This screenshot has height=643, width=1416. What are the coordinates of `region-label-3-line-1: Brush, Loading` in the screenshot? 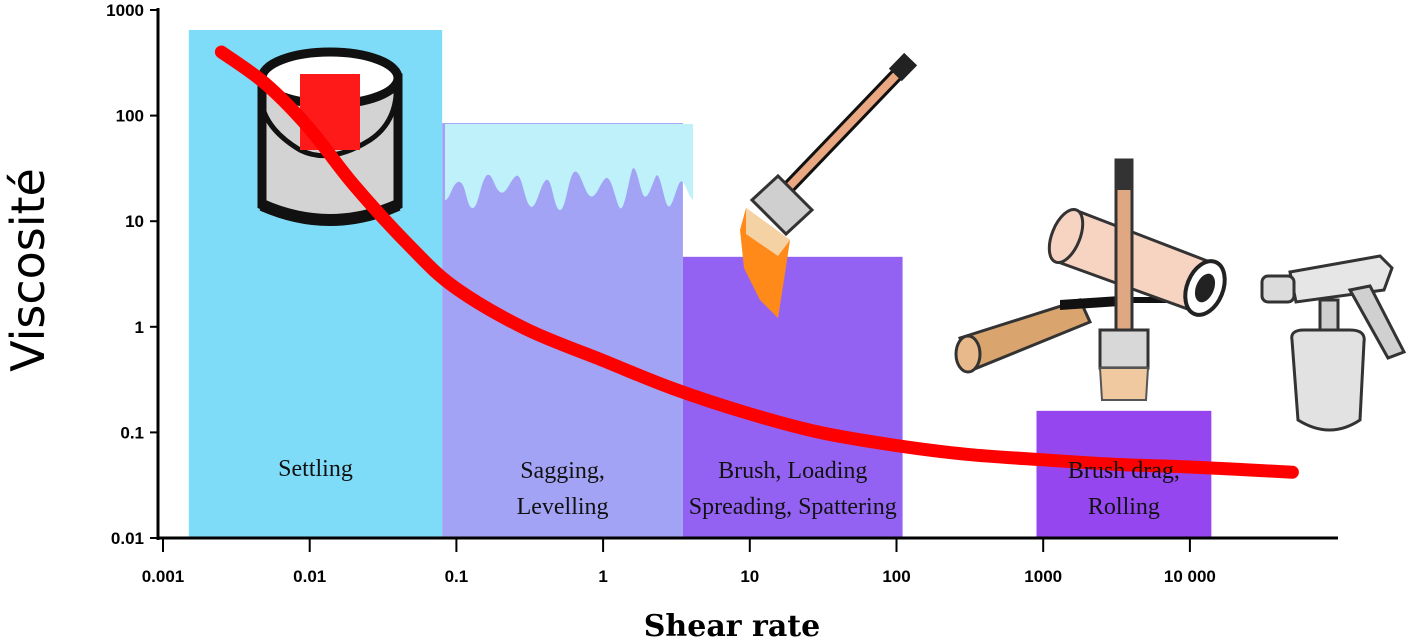 It's located at (792, 471).